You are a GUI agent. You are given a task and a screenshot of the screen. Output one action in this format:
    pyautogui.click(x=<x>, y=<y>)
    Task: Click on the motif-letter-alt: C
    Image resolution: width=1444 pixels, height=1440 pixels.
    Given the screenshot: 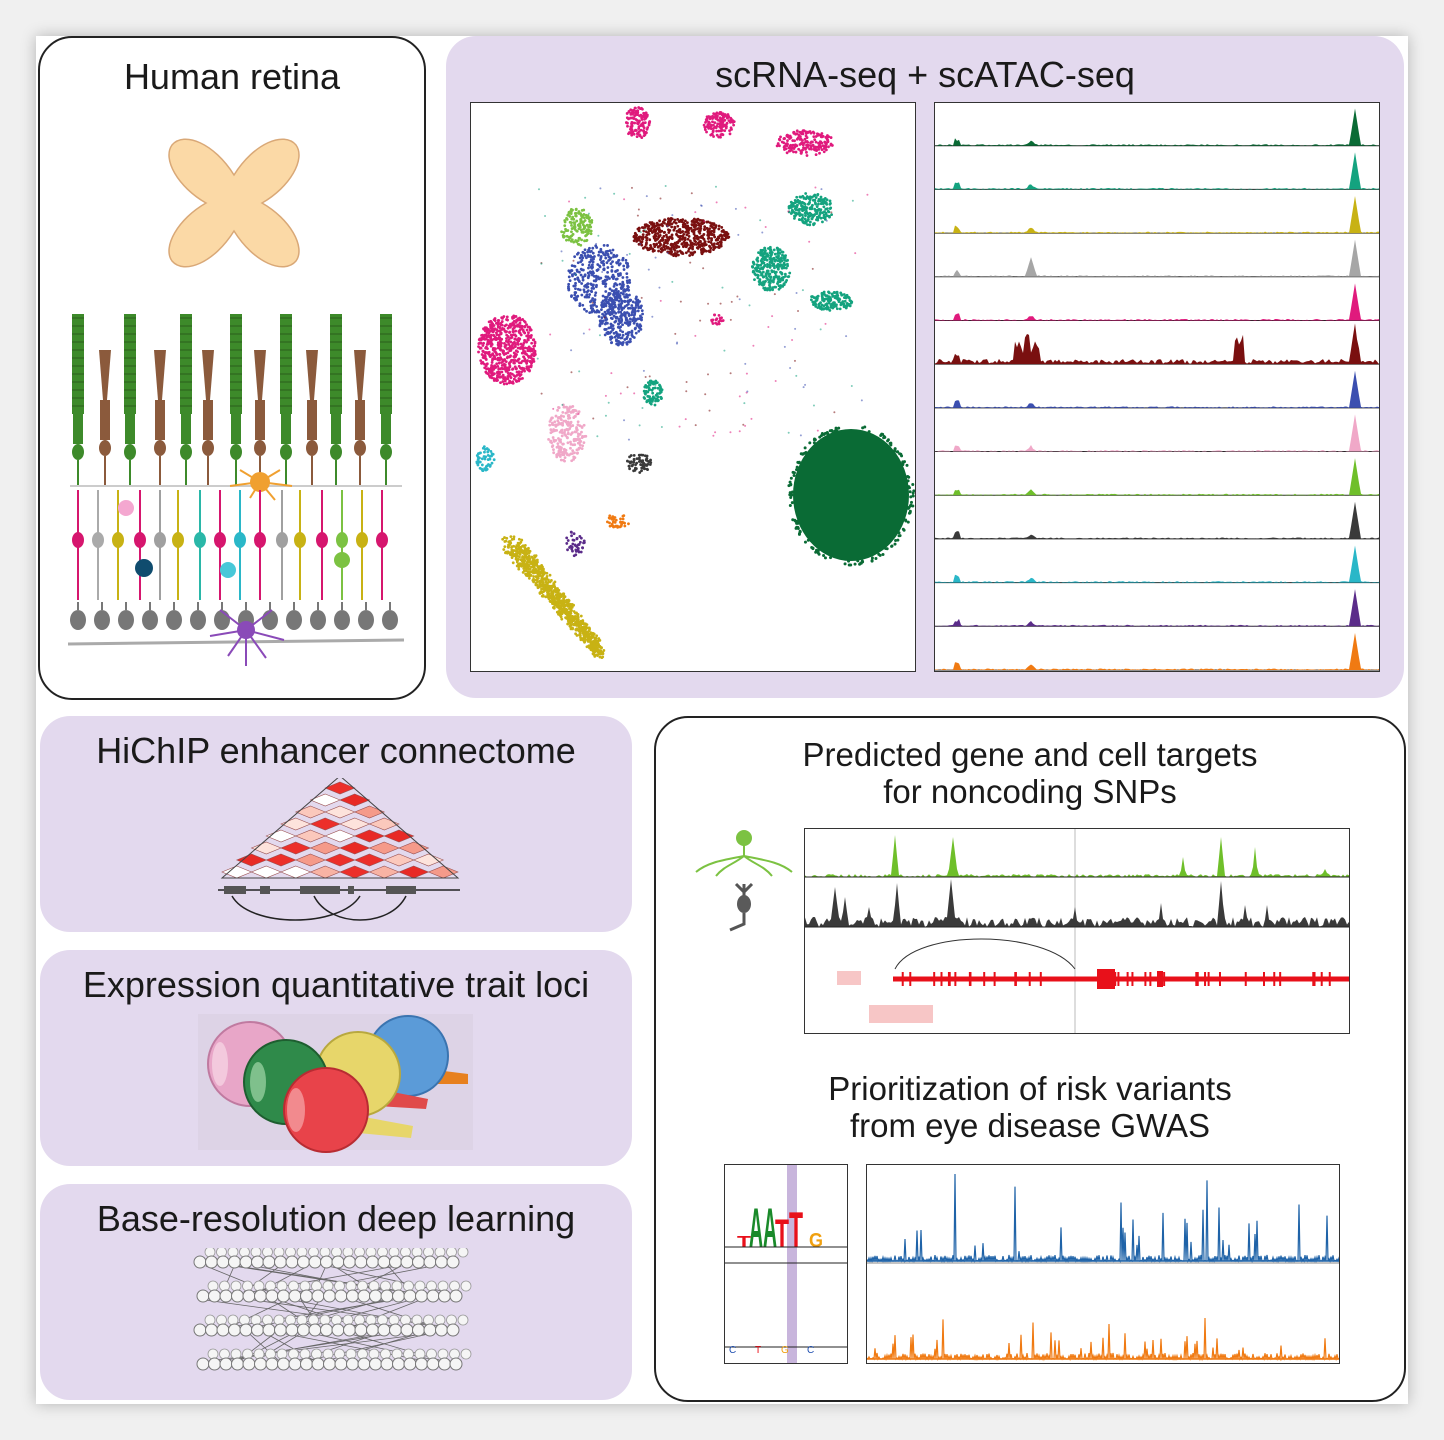 What is the action you would take?
    pyautogui.click(x=732, y=1350)
    